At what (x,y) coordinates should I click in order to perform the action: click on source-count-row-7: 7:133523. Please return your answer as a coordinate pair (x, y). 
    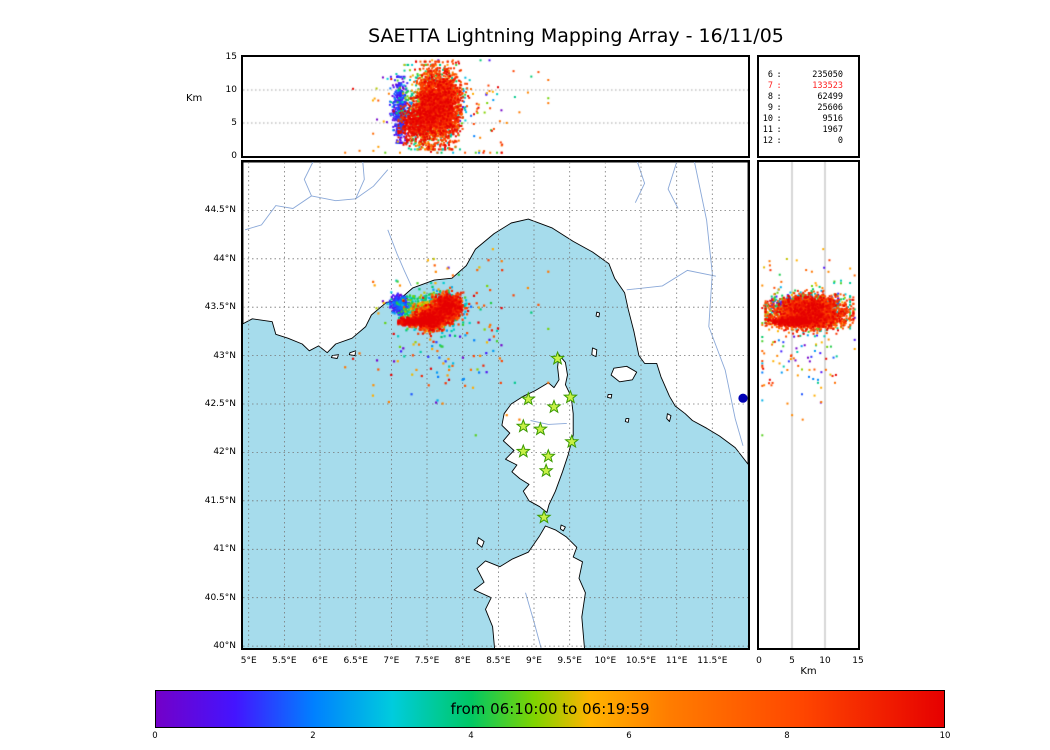
    Looking at the image, I should click on (808, 86).